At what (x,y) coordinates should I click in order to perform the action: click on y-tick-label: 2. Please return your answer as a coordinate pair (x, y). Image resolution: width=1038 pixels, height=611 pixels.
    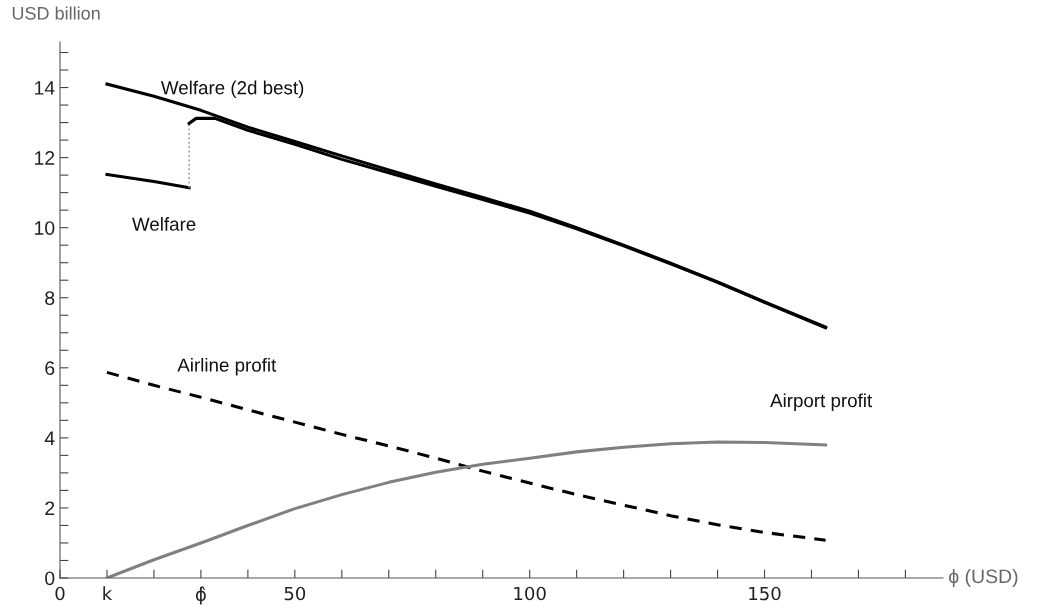
    Looking at the image, I should click on (50, 508).